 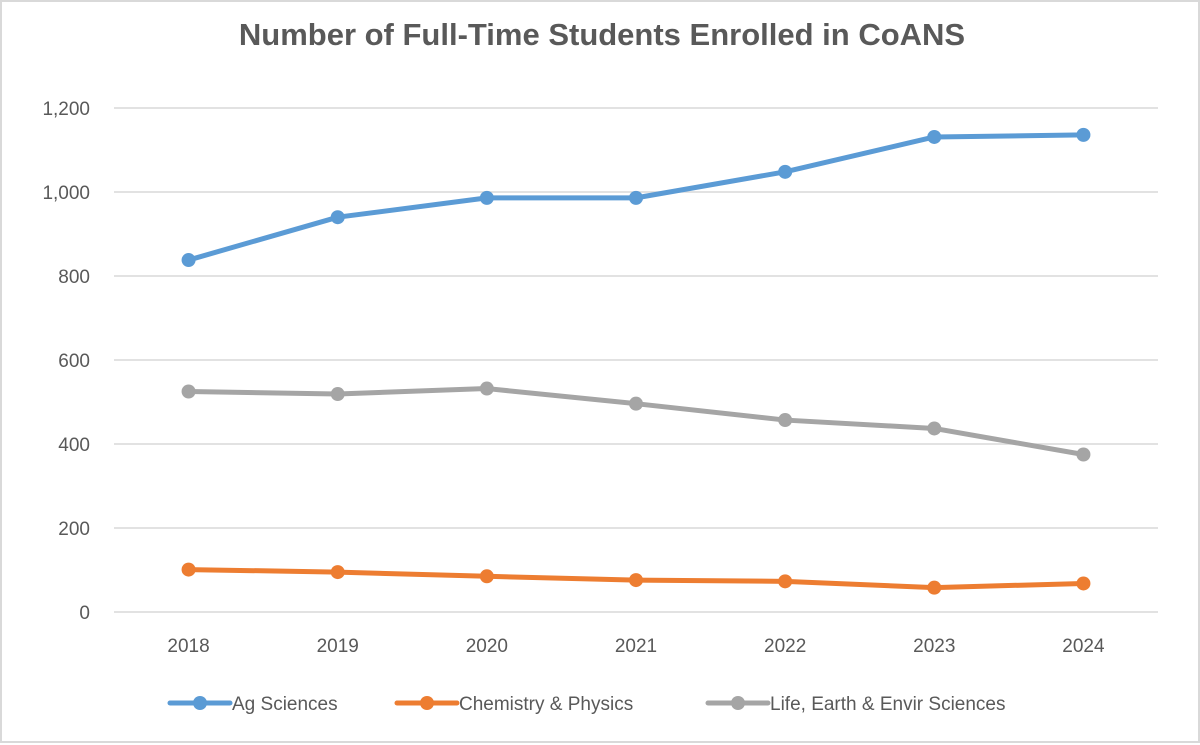 I want to click on y-tick-label: 1,000, so click(x=66, y=193).